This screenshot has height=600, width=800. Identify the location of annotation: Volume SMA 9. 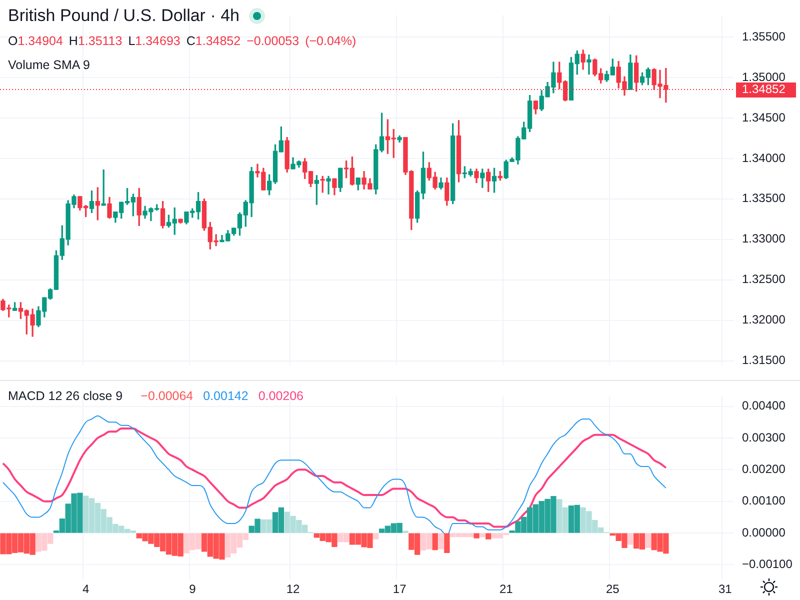
(49, 65).